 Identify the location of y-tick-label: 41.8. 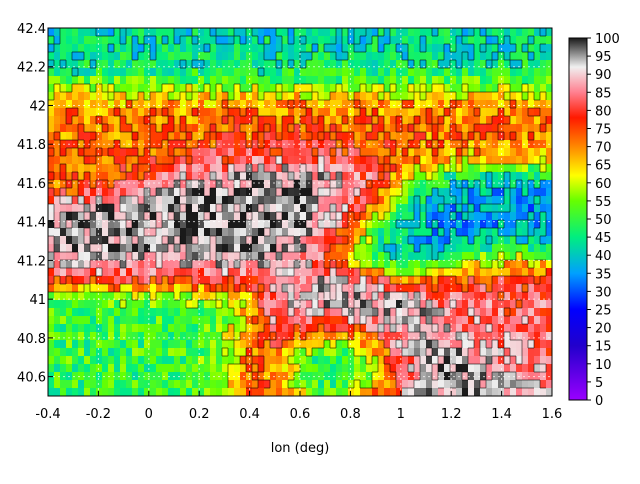
(31, 145).